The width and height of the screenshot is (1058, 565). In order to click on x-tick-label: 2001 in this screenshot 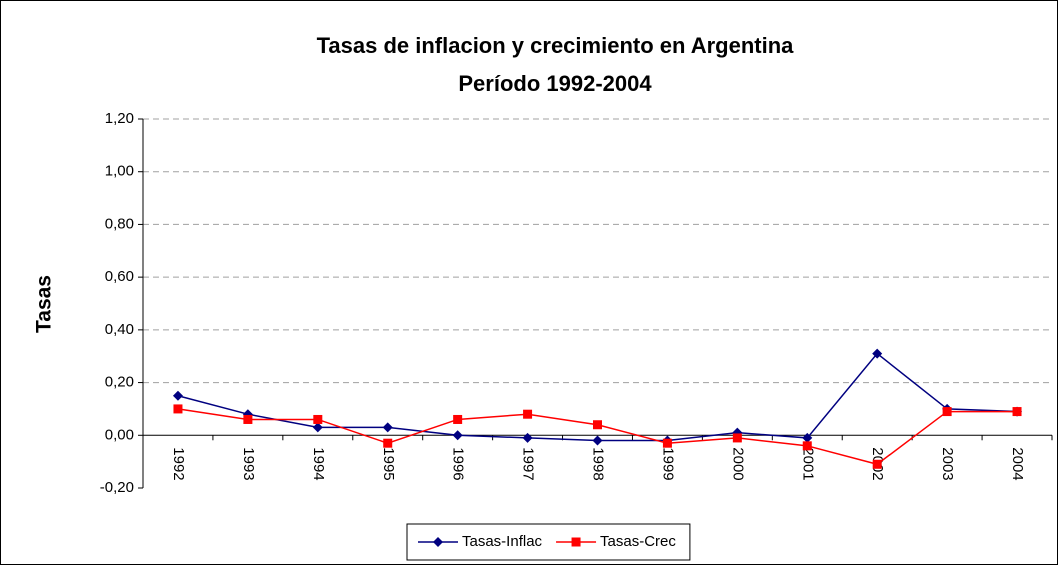, I will do `click(807, 463)`.